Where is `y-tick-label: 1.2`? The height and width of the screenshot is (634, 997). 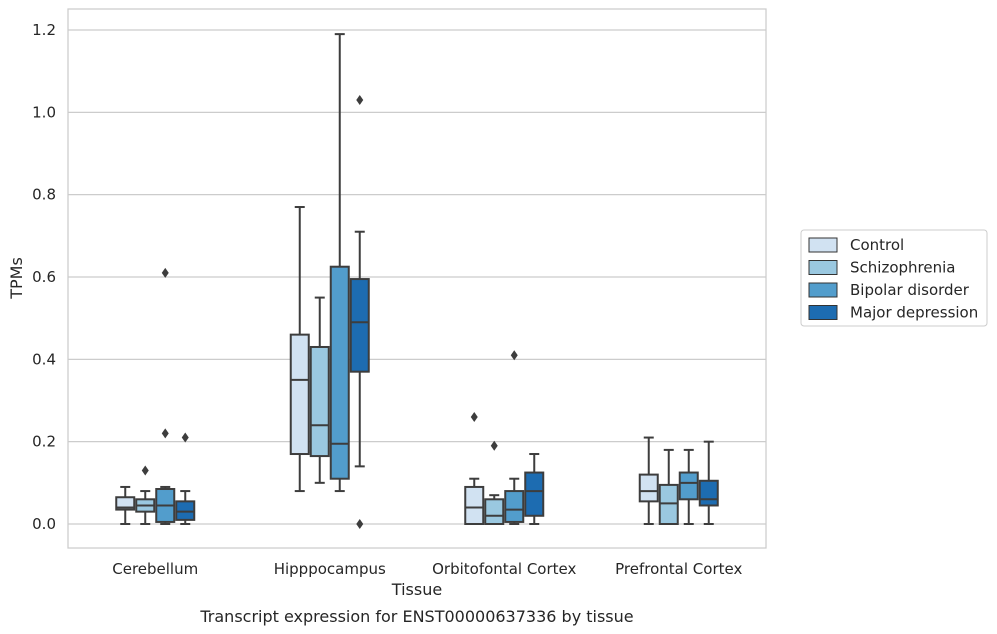 y-tick-label: 1.2 is located at coordinates (44, 30).